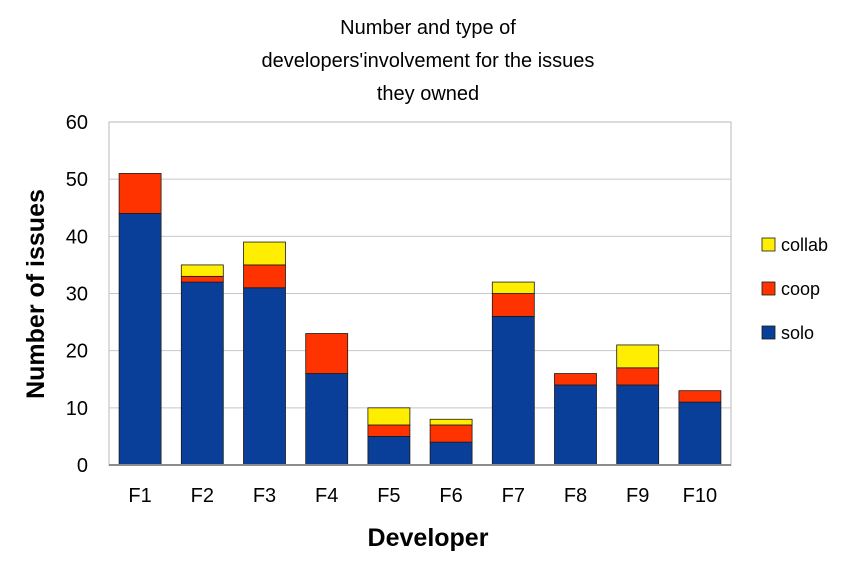  What do you see at coordinates (513, 390) in the screenshot?
I see `bar-segment-solo-F7` at bounding box center [513, 390].